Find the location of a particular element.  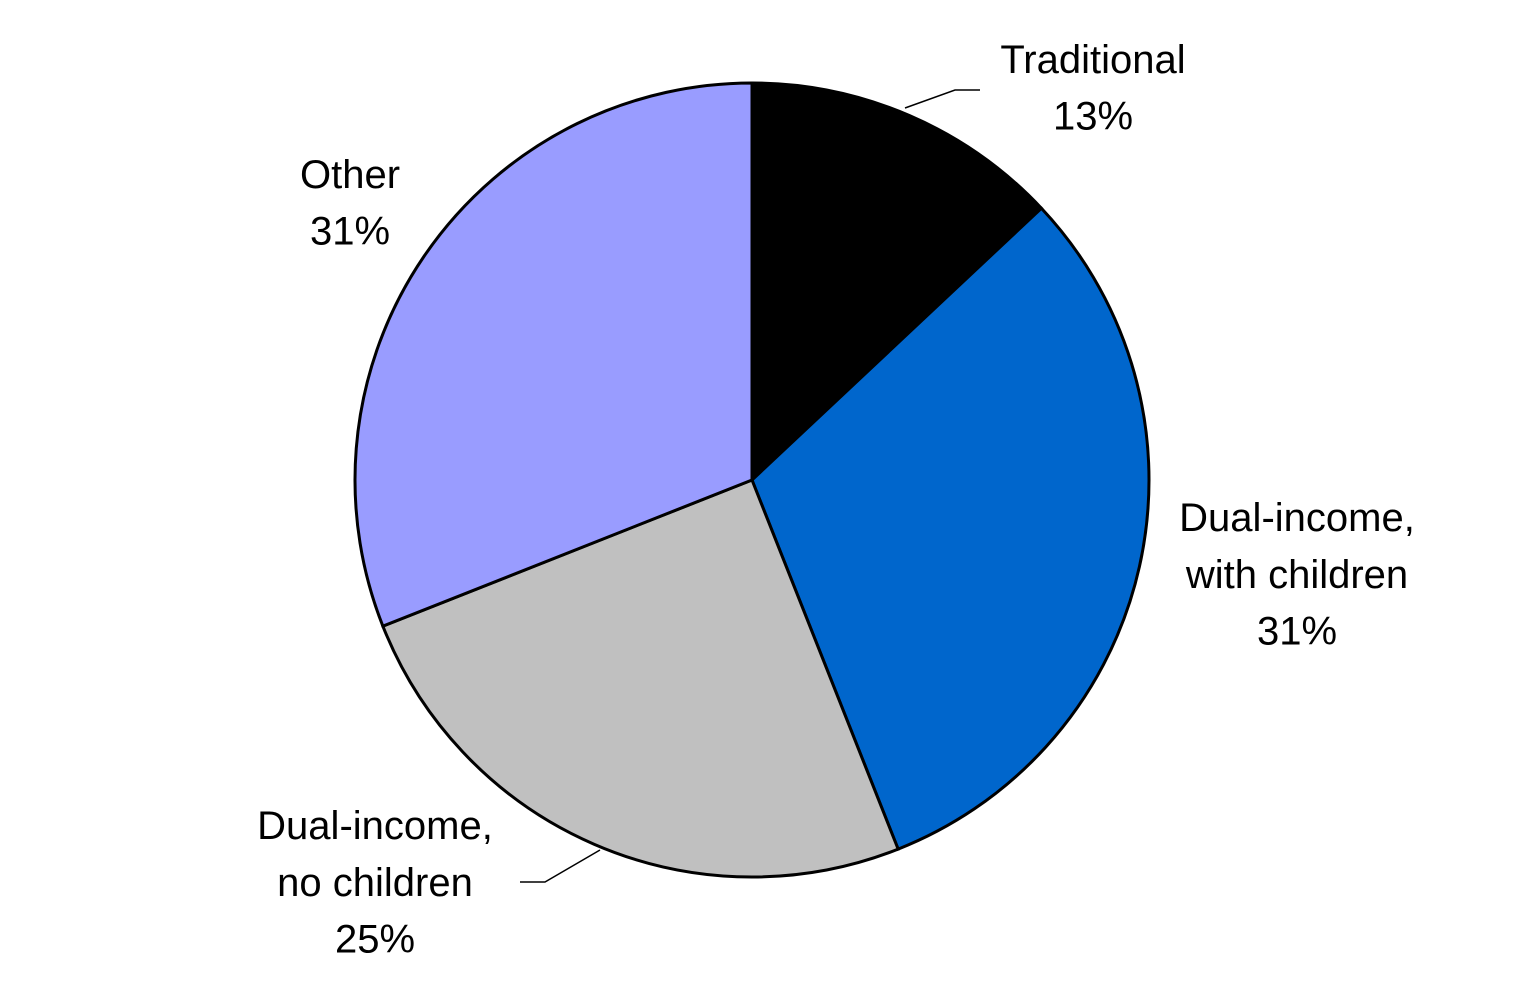

label-line: Other is located at coordinates (350, 175).